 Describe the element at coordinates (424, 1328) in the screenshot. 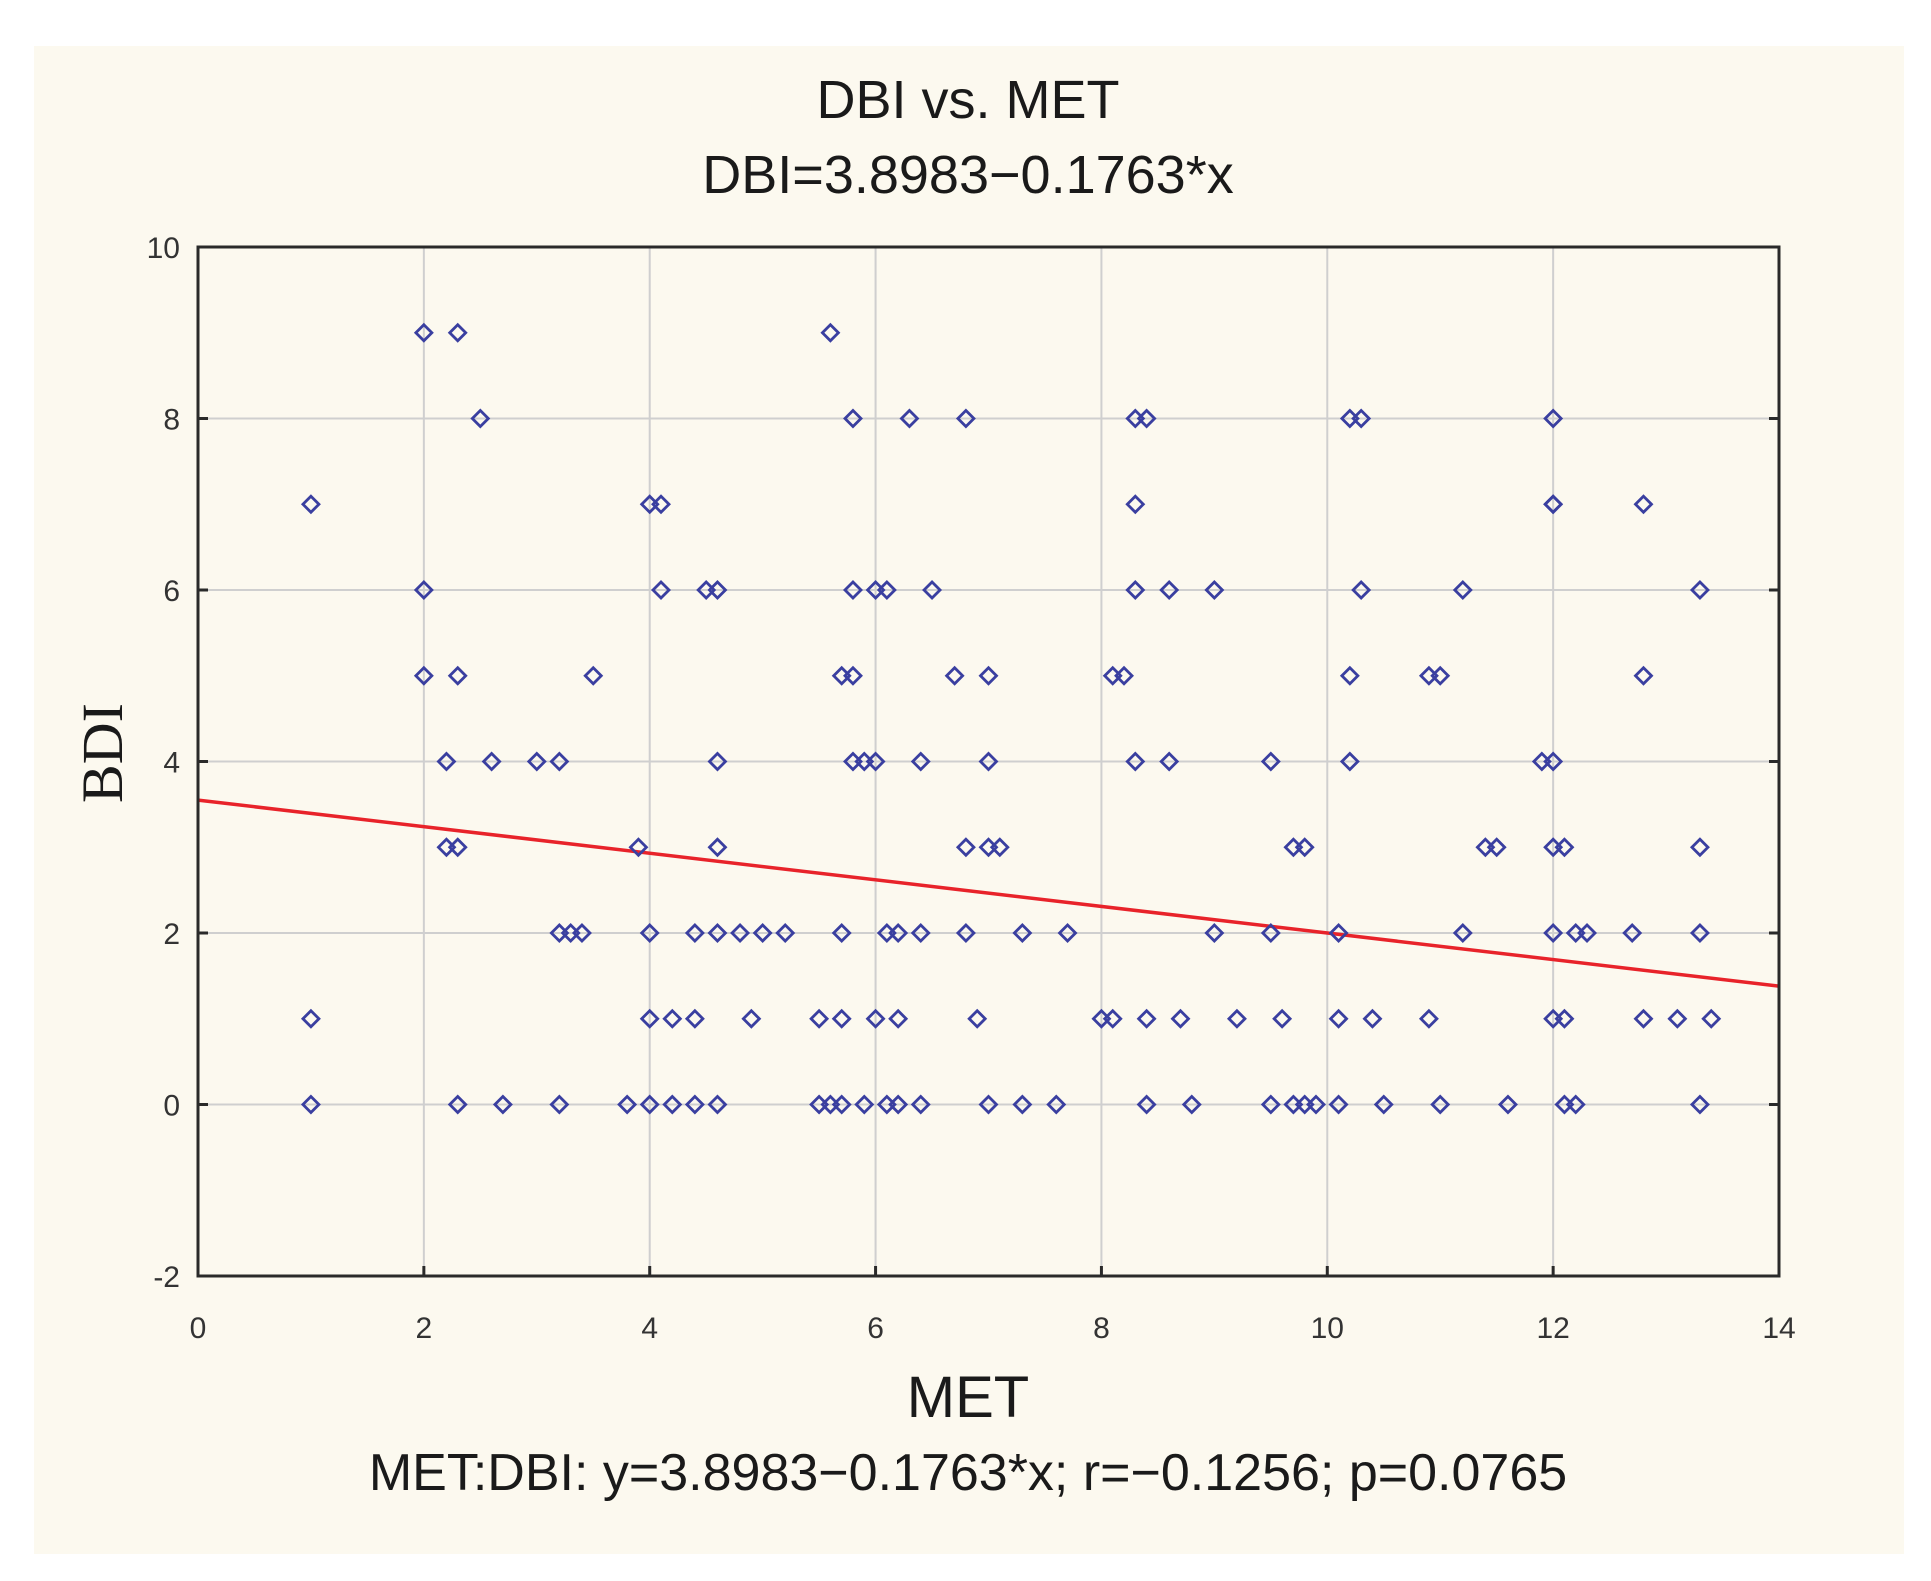

I see `x-tick-label: 2` at that location.